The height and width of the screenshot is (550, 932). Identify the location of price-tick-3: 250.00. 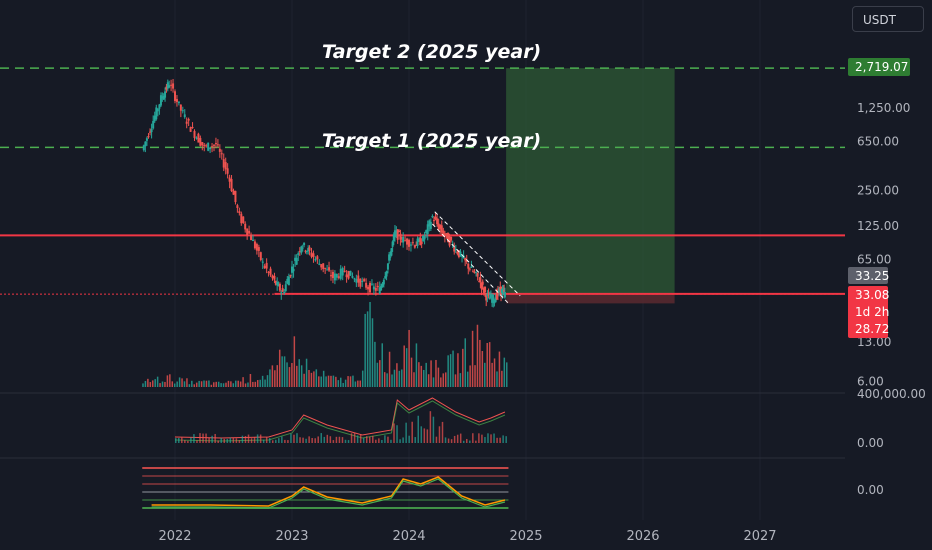
(878, 190).